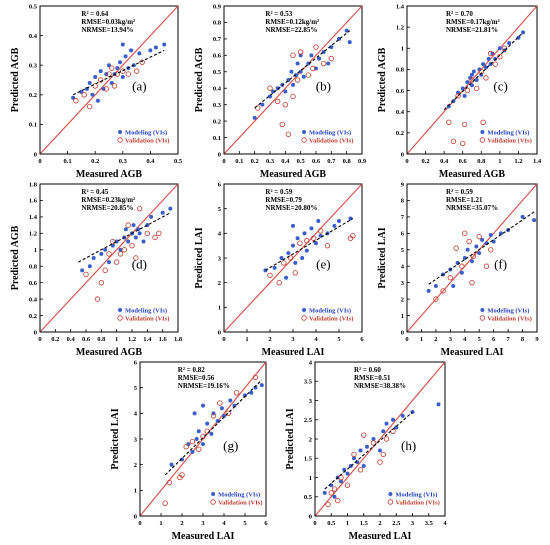 The width and height of the screenshot is (550, 545). Describe the element at coordinates (472, 174) in the screenshot. I see `x-axis-label: Measured AGB` at that location.